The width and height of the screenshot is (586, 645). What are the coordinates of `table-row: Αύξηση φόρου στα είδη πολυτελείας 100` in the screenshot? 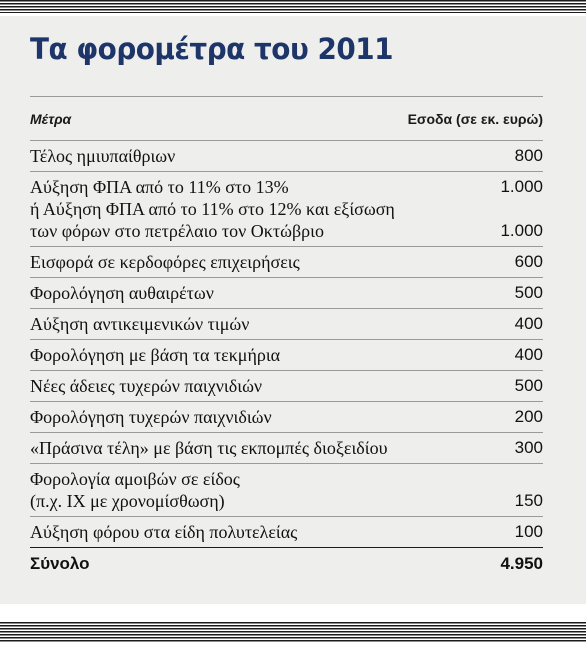 It's located at (286, 531).